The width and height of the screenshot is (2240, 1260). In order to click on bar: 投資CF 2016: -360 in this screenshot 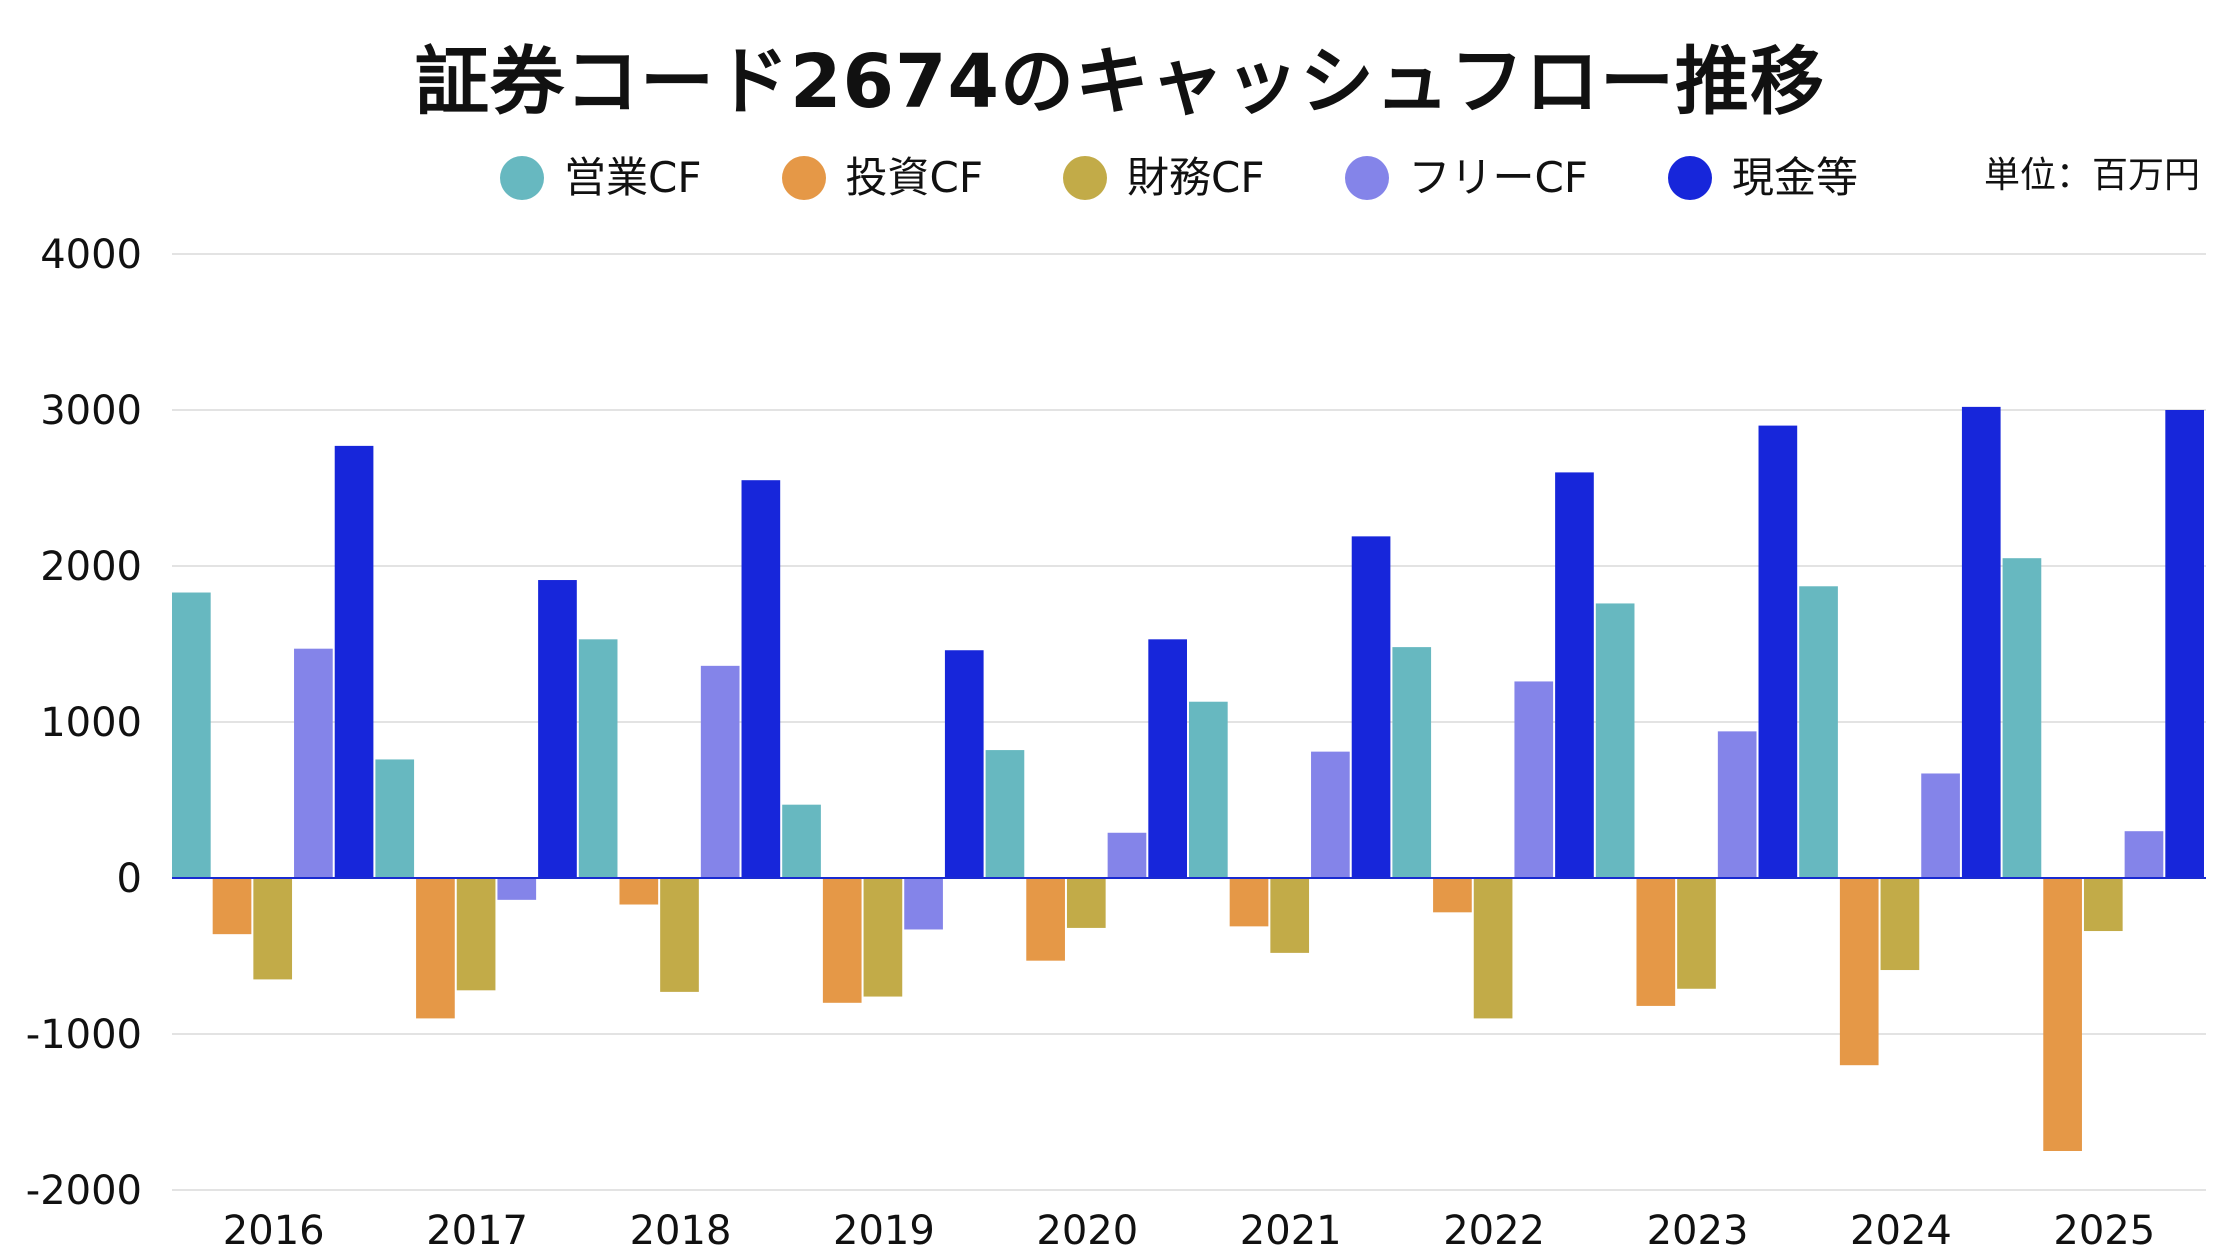, I will do `click(232, 906)`.